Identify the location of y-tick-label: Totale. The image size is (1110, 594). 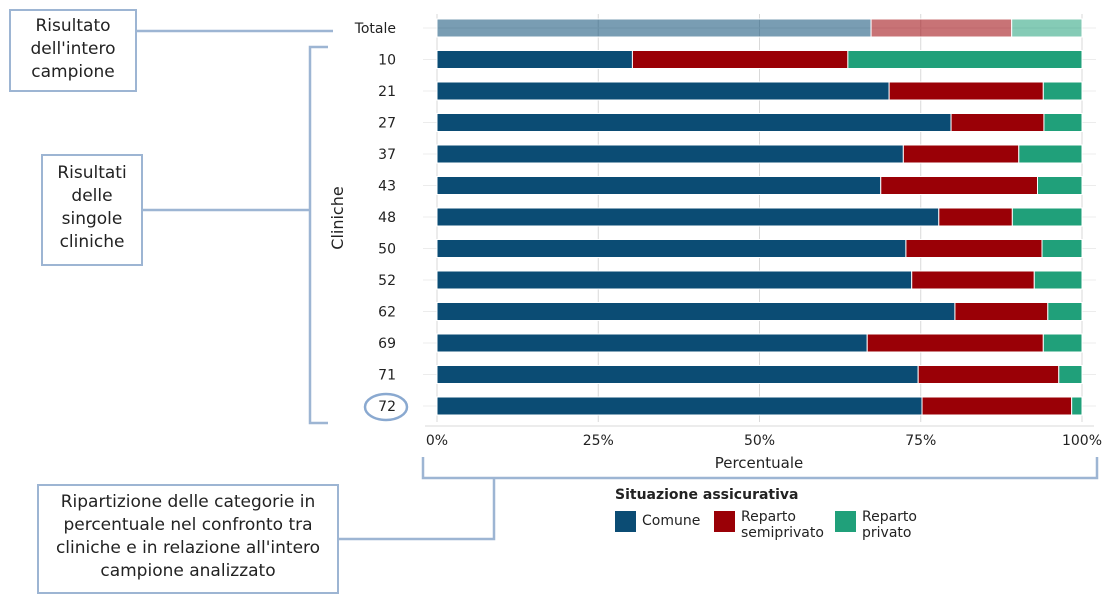
(375, 29).